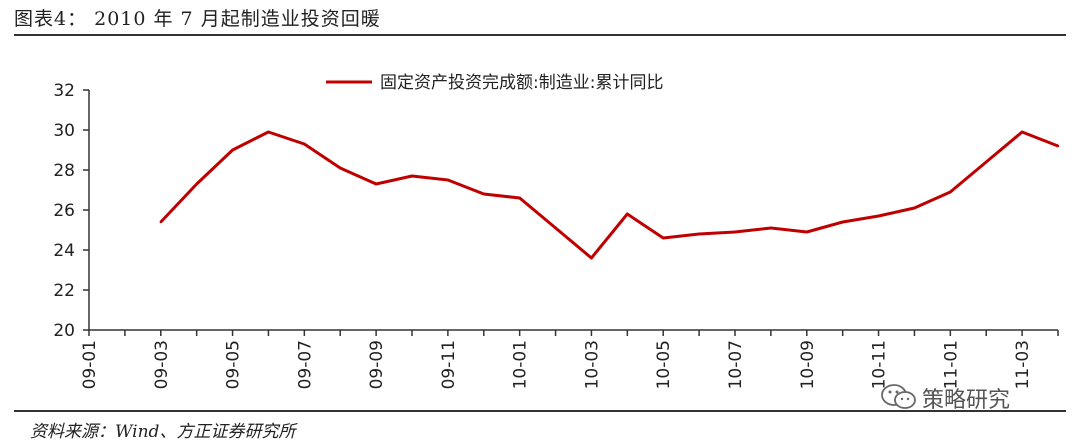 Image resolution: width=1080 pixels, height=447 pixels. Describe the element at coordinates (163, 432) in the screenshot. I see `source-note: 资料来源：Wind、方正证券研究所` at that location.